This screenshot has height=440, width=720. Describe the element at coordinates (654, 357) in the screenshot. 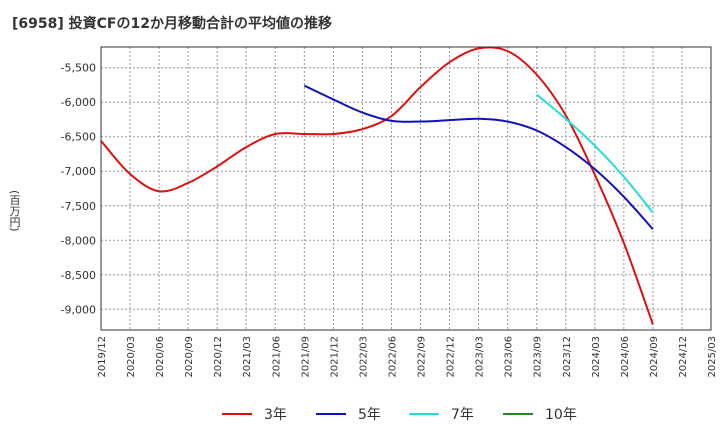

I see `x-tick-label: 2024/09` at that location.